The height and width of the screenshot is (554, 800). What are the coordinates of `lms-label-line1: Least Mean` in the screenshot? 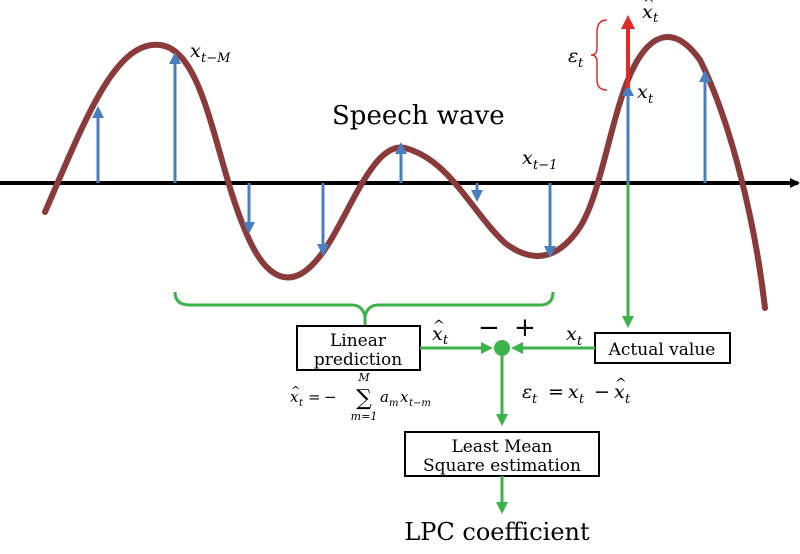 It's located at (502, 447).